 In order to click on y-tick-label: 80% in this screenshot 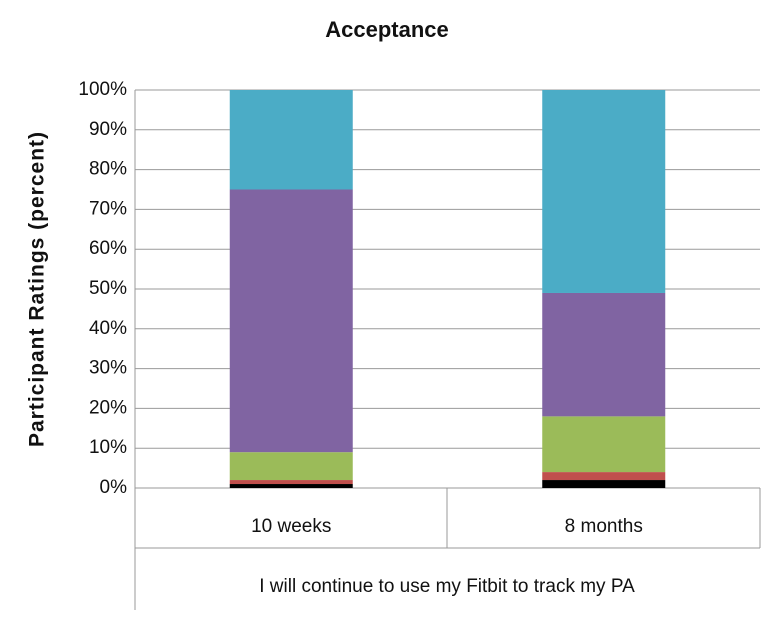, I will do `click(108, 169)`.